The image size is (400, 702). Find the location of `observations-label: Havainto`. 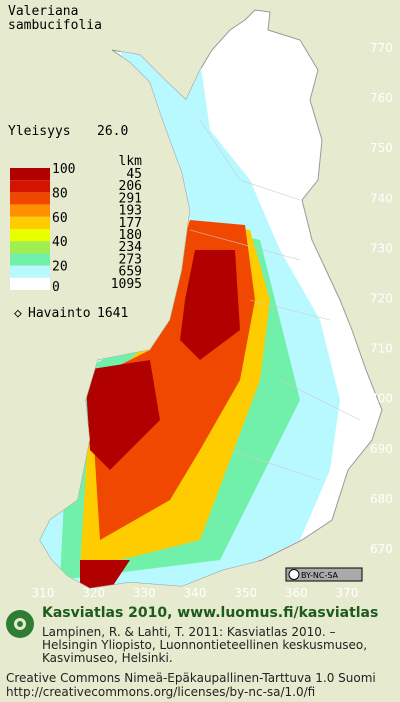

observations-label: Havainto is located at coordinates (59, 313).